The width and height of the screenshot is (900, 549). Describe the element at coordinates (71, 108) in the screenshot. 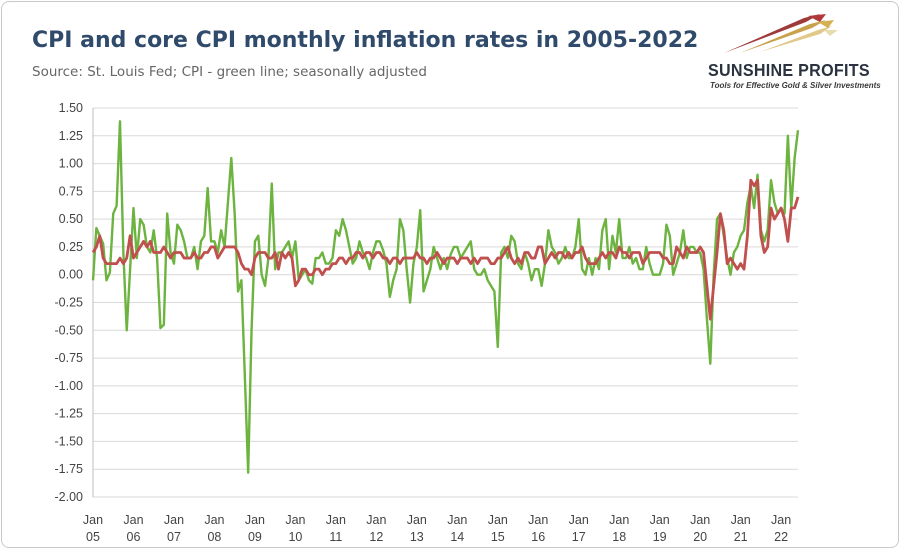

I see `y-tick-label: 1.50` at that location.